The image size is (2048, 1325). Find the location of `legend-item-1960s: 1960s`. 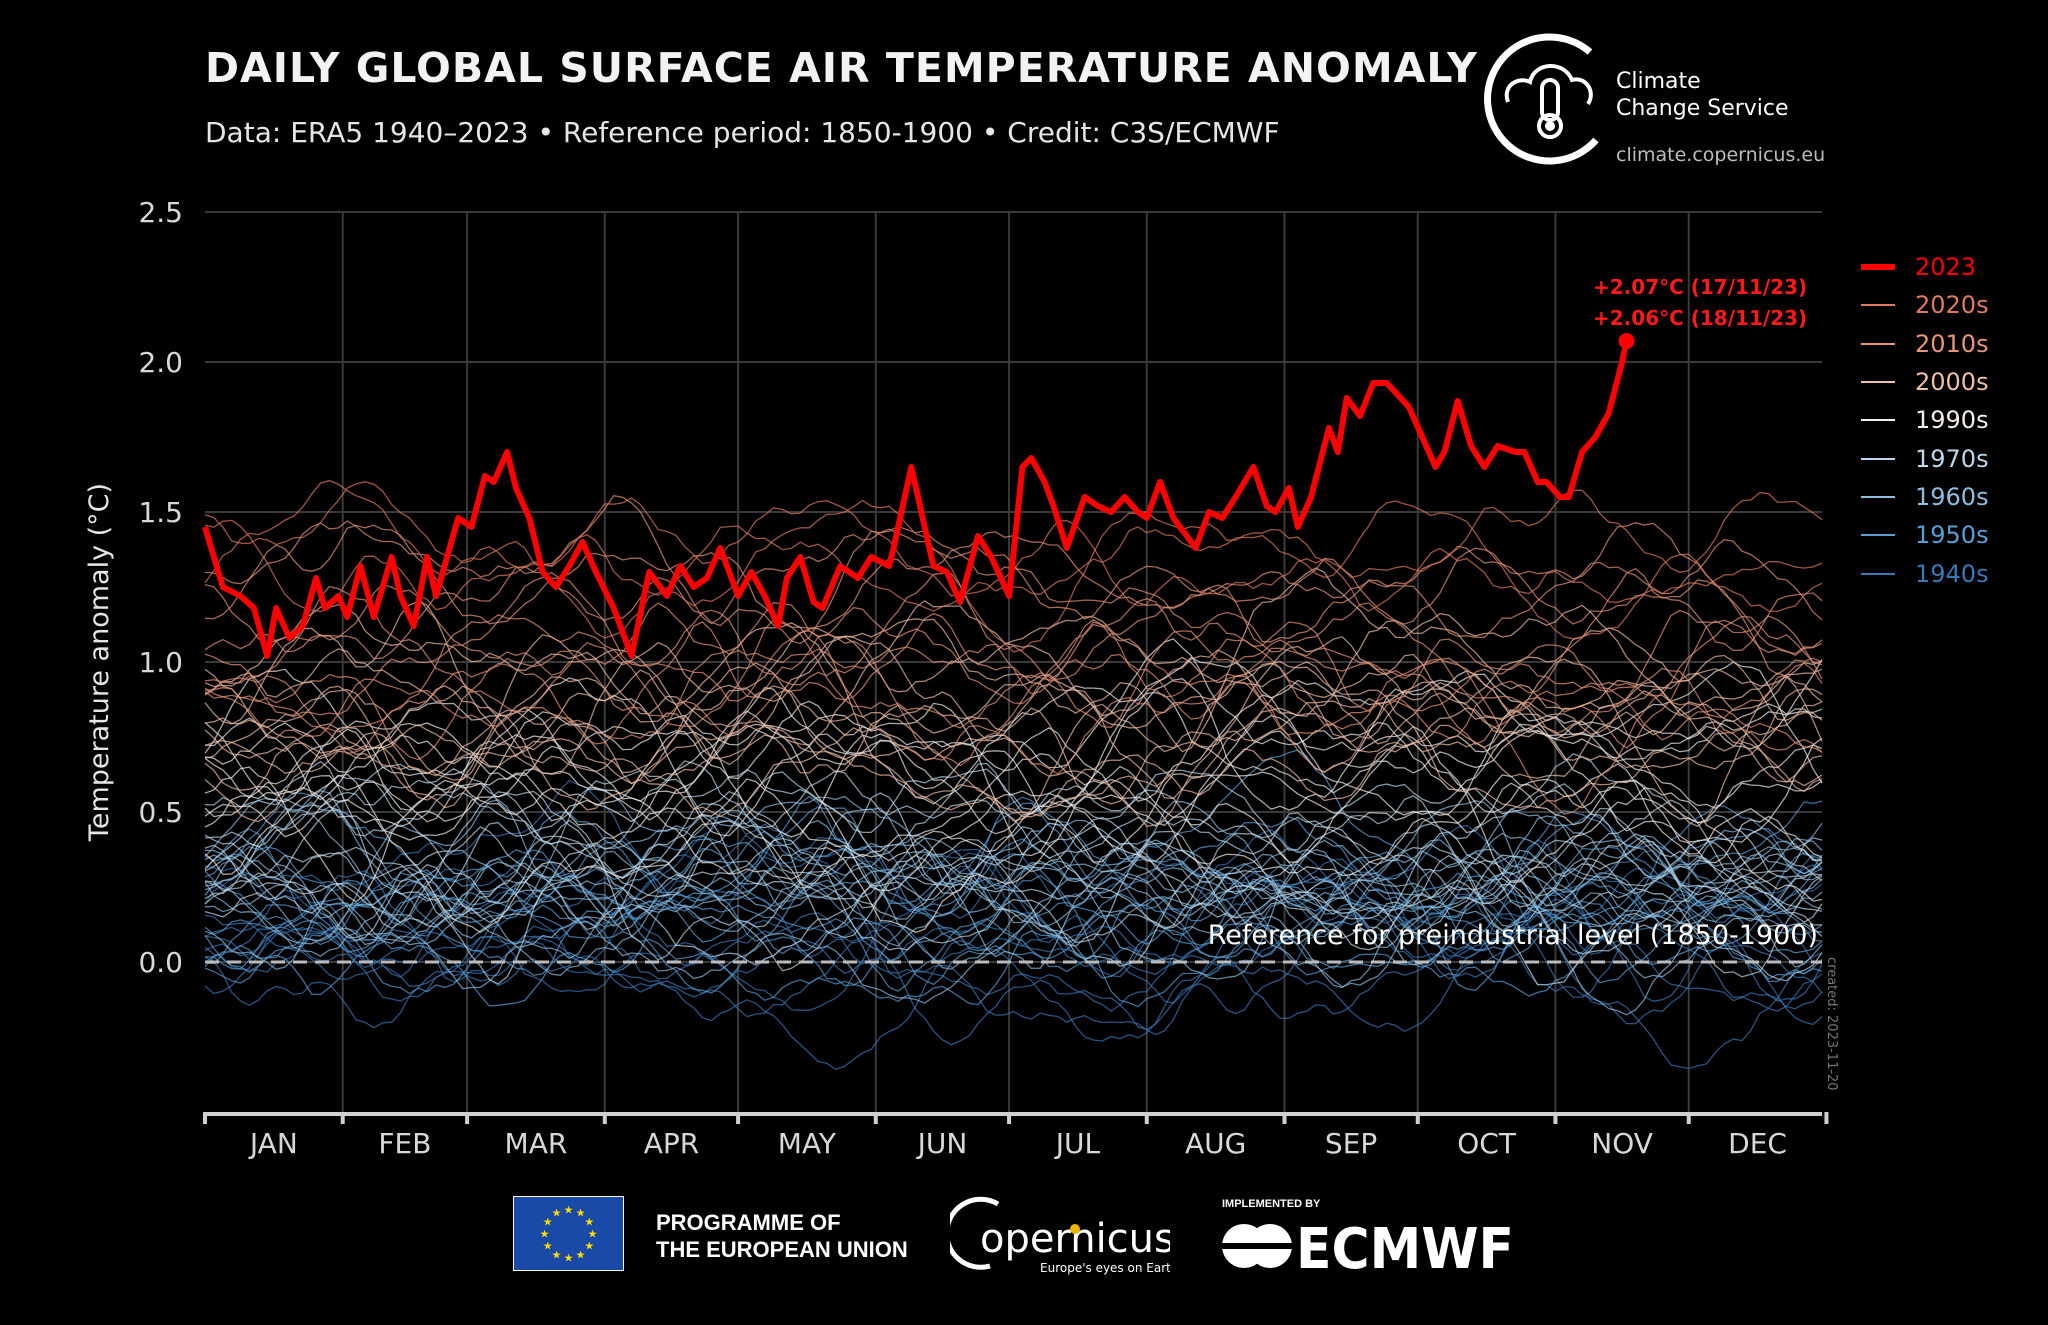

legend-item-1960s: 1960s is located at coordinates (1925, 497).